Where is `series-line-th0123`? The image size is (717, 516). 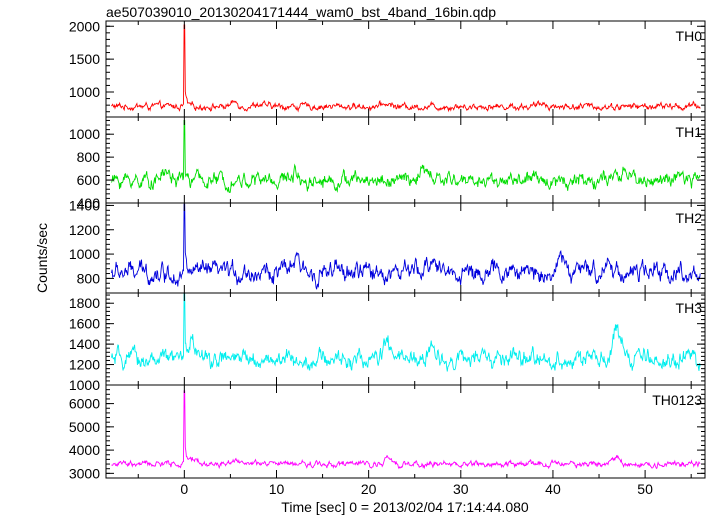 series-line-th0123 is located at coordinates (406, 430).